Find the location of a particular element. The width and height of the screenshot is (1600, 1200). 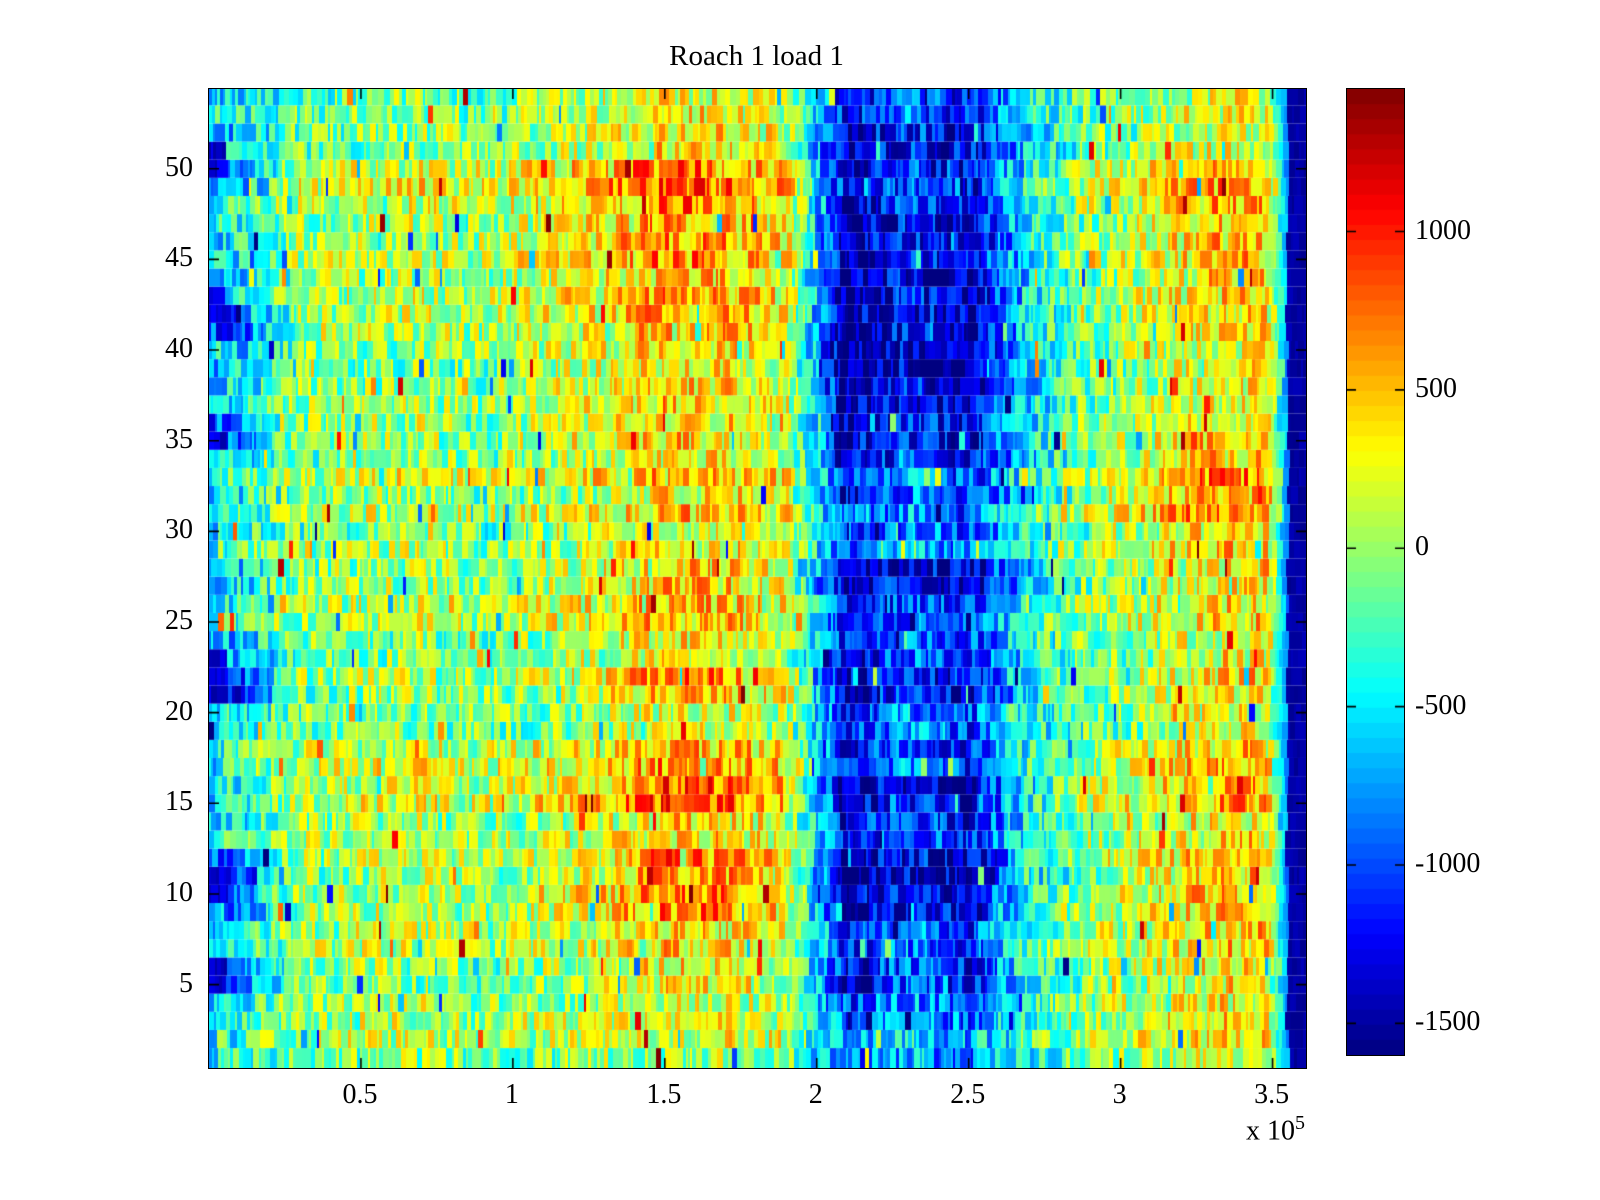

x-axis-tick-label: 0.5 is located at coordinates (360, 1094).